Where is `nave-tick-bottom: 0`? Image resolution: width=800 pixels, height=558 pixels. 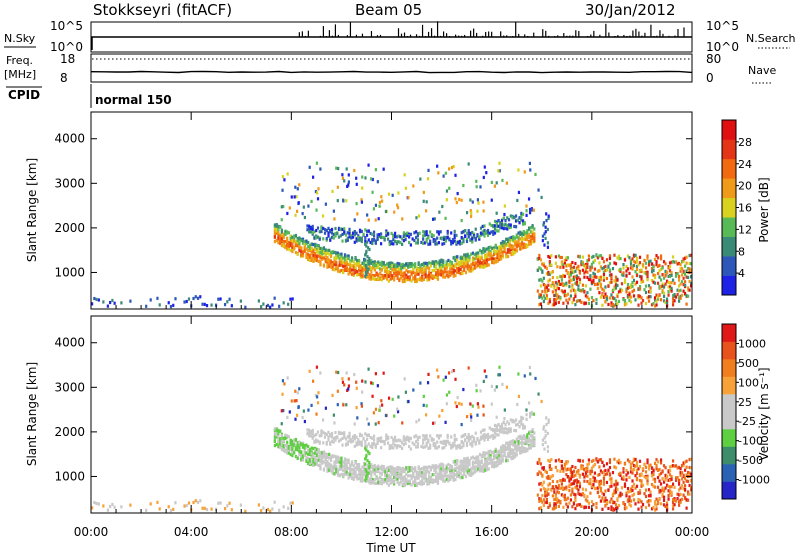
nave-tick-bottom: 0 is located at coordinates (710, 78).